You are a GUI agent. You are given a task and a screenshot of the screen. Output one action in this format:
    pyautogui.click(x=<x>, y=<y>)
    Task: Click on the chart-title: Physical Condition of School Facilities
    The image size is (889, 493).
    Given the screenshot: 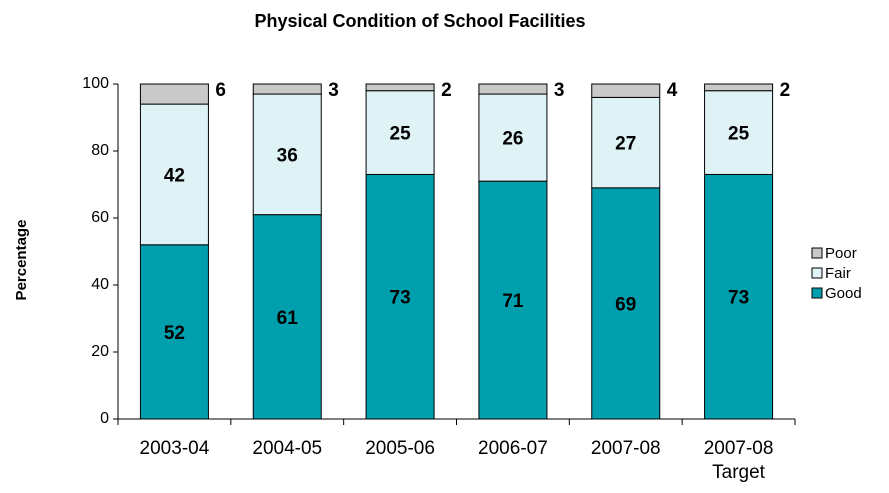 What is the action you would take?
    pyautogui.click(x=419, y=21)
    